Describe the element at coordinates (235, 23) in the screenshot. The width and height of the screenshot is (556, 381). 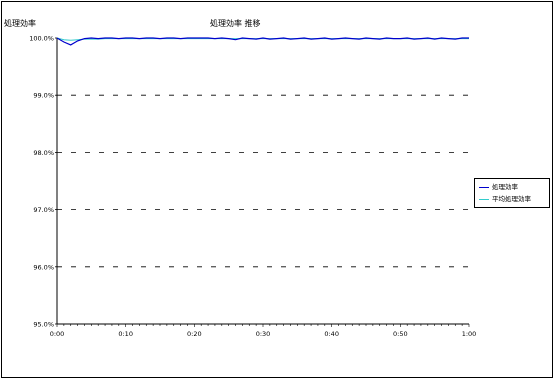
I see `chart-title: 処理効率 推移` at that location.